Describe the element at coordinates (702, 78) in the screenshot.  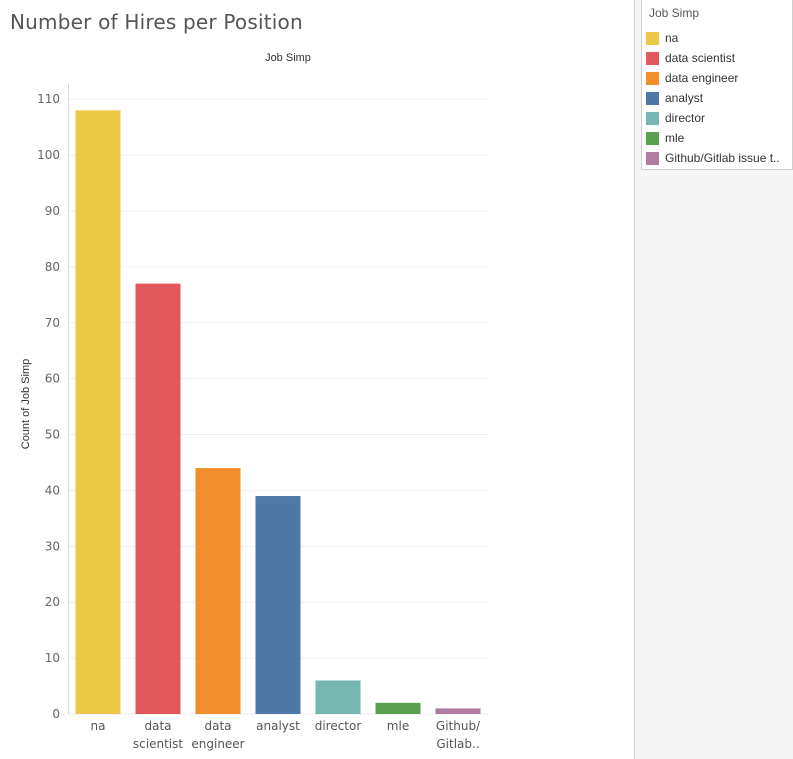
I see `legend-label: data engineer` at that location.